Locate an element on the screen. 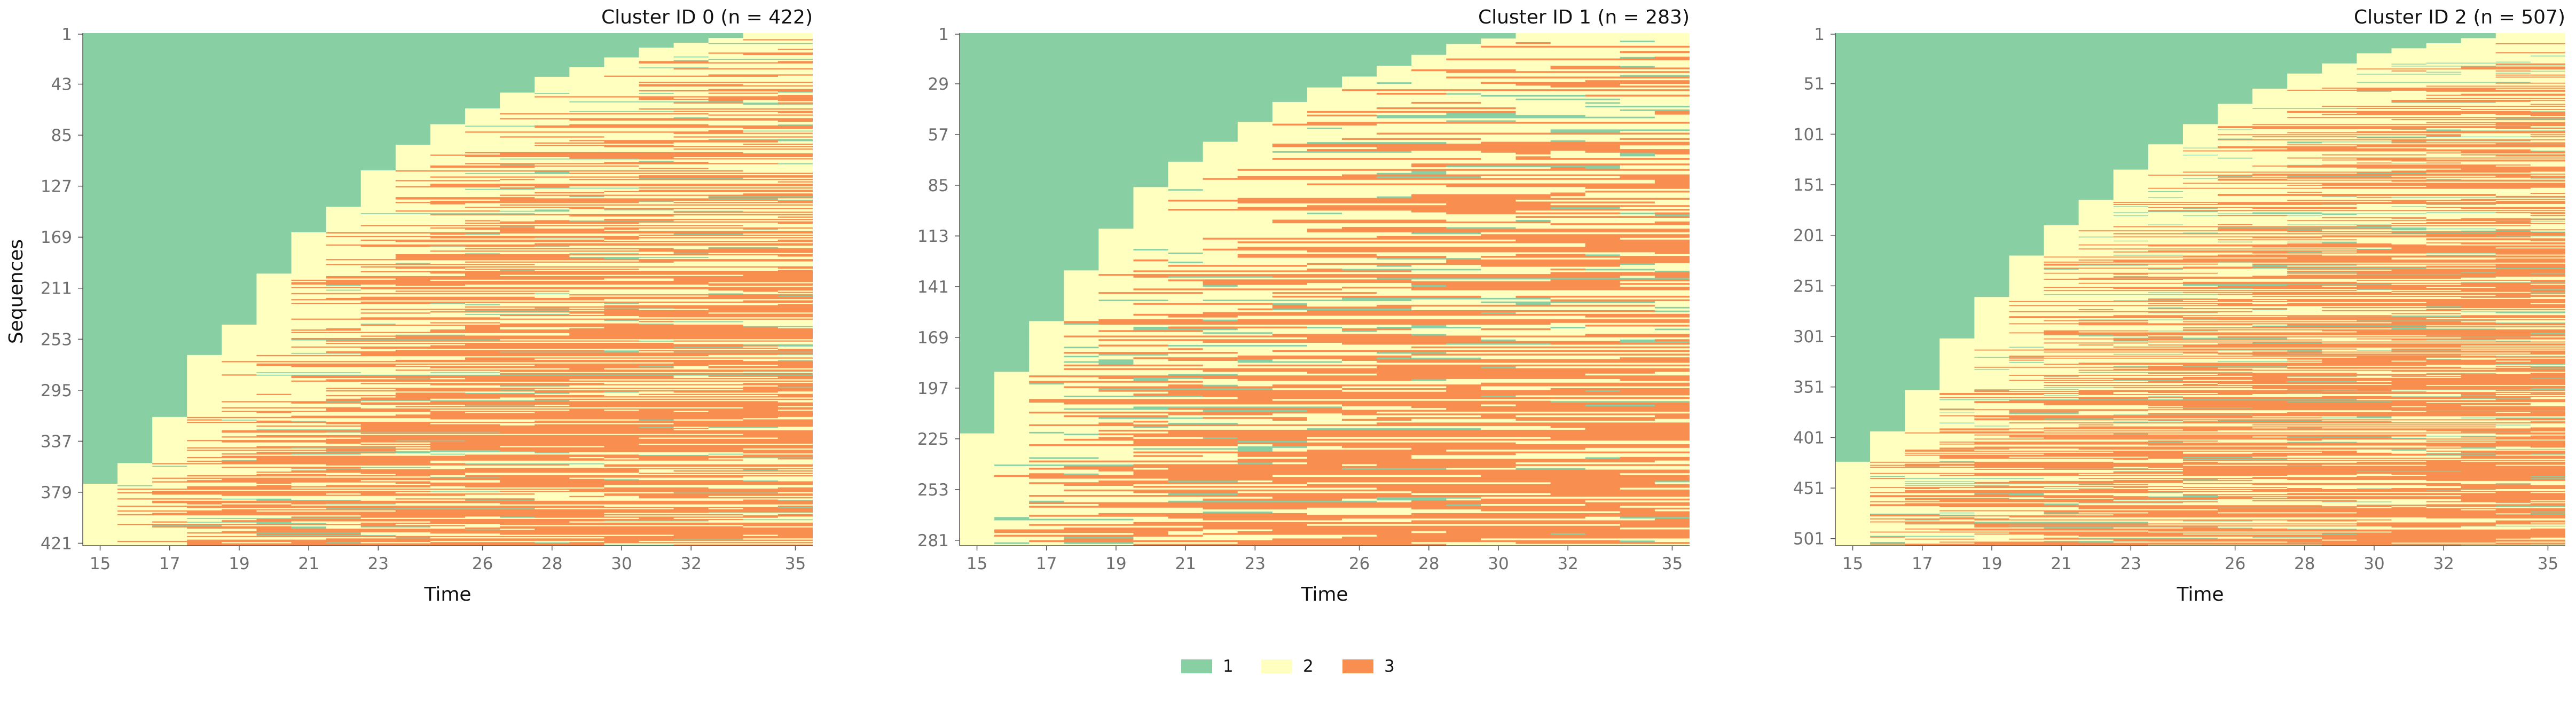  y-tick-label: 301 is located at coordinates (1809, 337).